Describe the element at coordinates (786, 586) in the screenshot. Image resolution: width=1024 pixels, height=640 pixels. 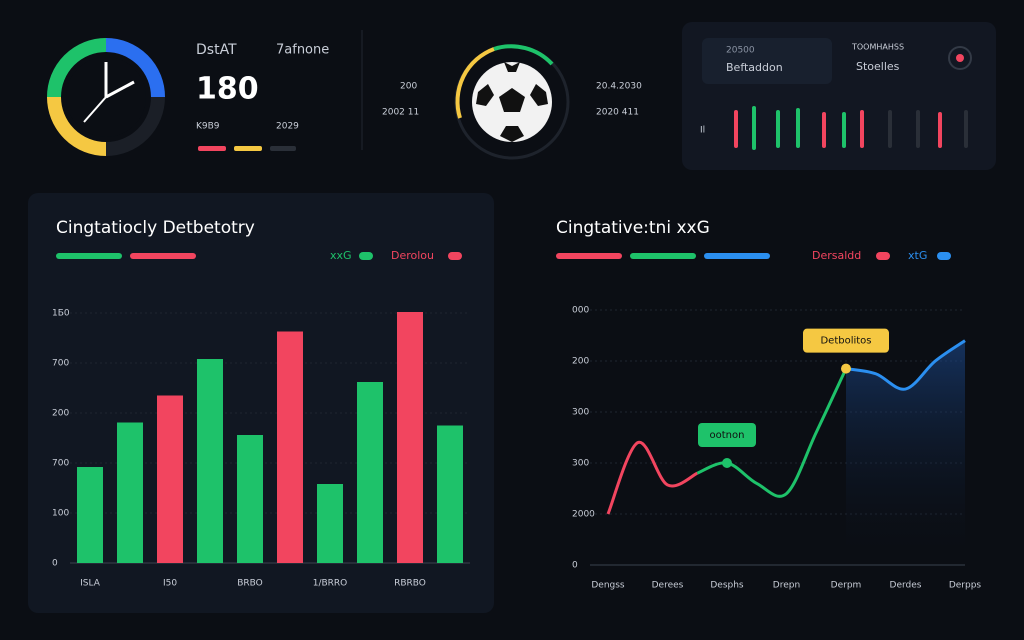
I see `x-tick-label: Drepn` at that location.